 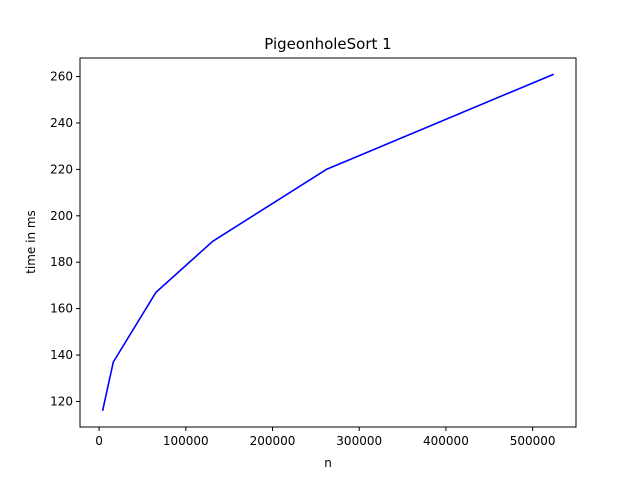 I want to click on y-tick-label: 200, so click(x=61, y=216).